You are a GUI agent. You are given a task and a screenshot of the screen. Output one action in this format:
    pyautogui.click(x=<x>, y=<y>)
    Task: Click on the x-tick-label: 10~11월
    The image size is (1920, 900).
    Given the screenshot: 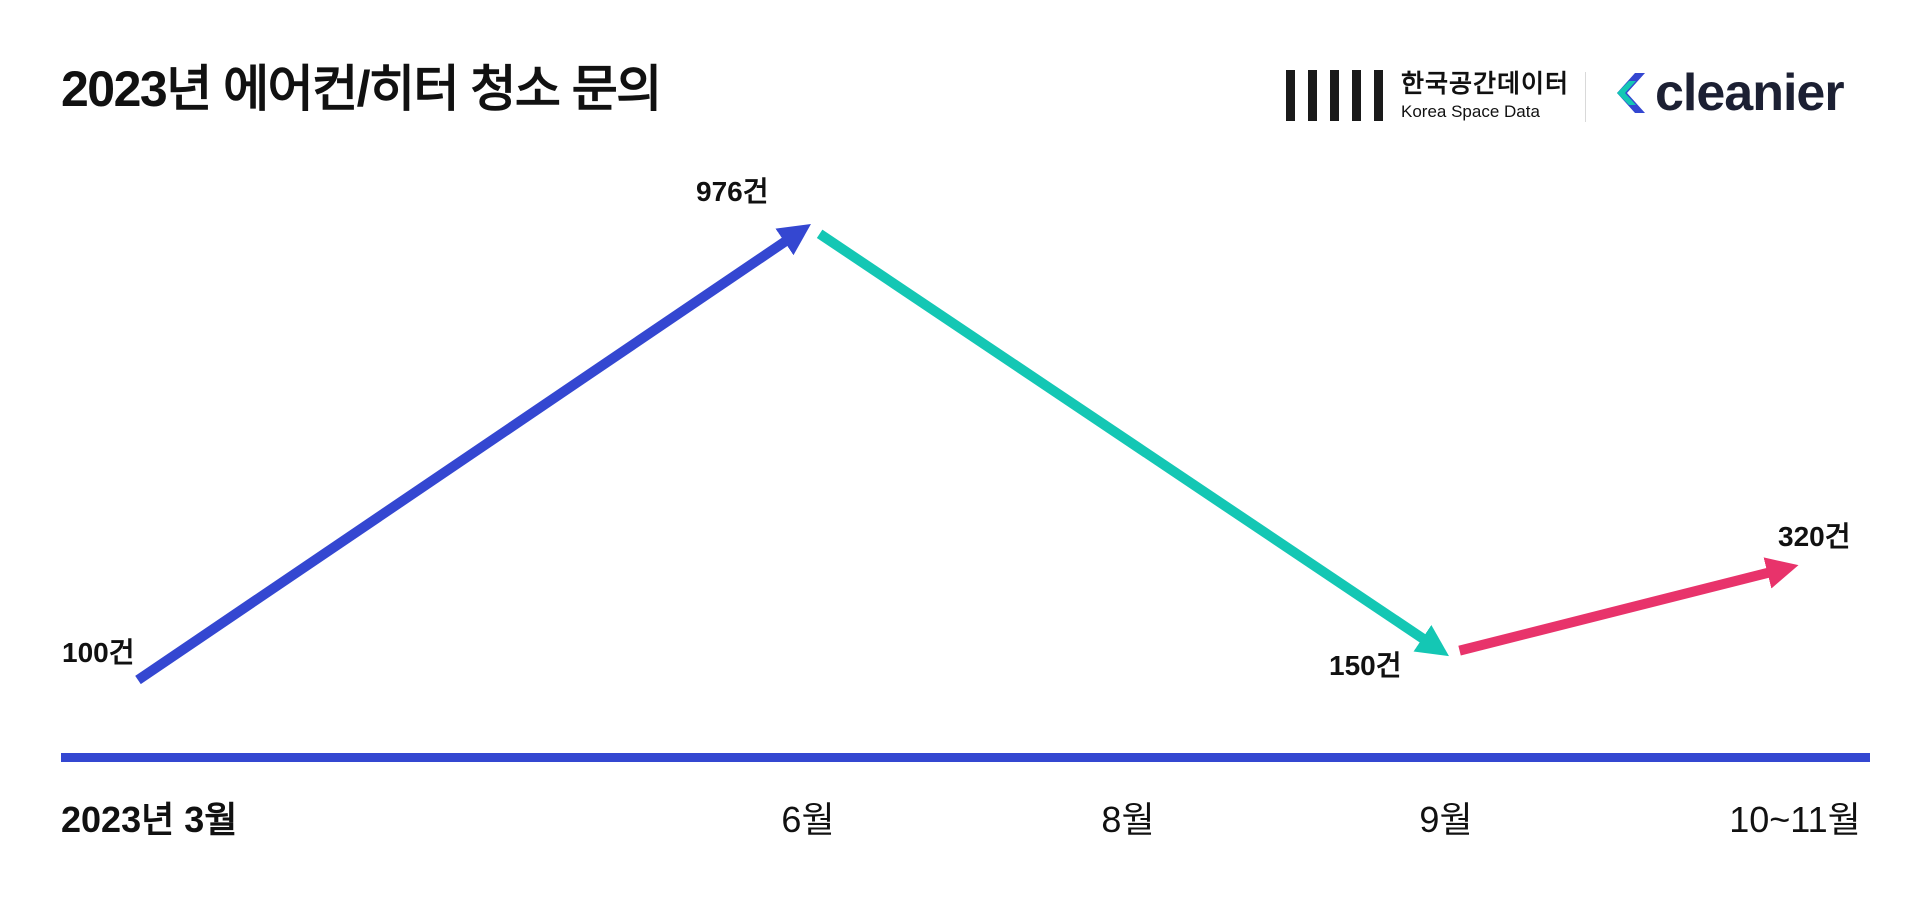 What is the action you would take?
    pyautogui.click(x=1795, y=819)
    